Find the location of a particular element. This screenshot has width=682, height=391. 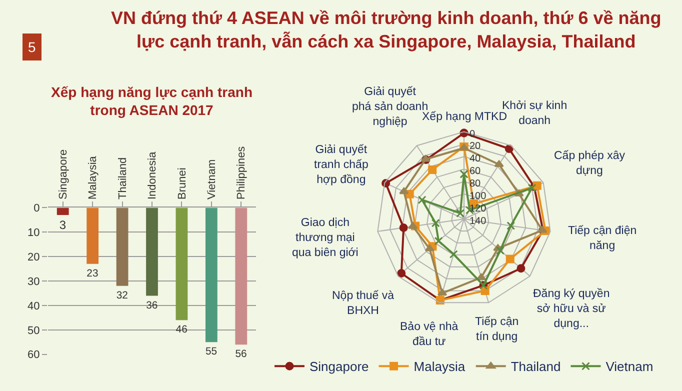

y-tick-label: 30 is located at coordinates (34, 282).